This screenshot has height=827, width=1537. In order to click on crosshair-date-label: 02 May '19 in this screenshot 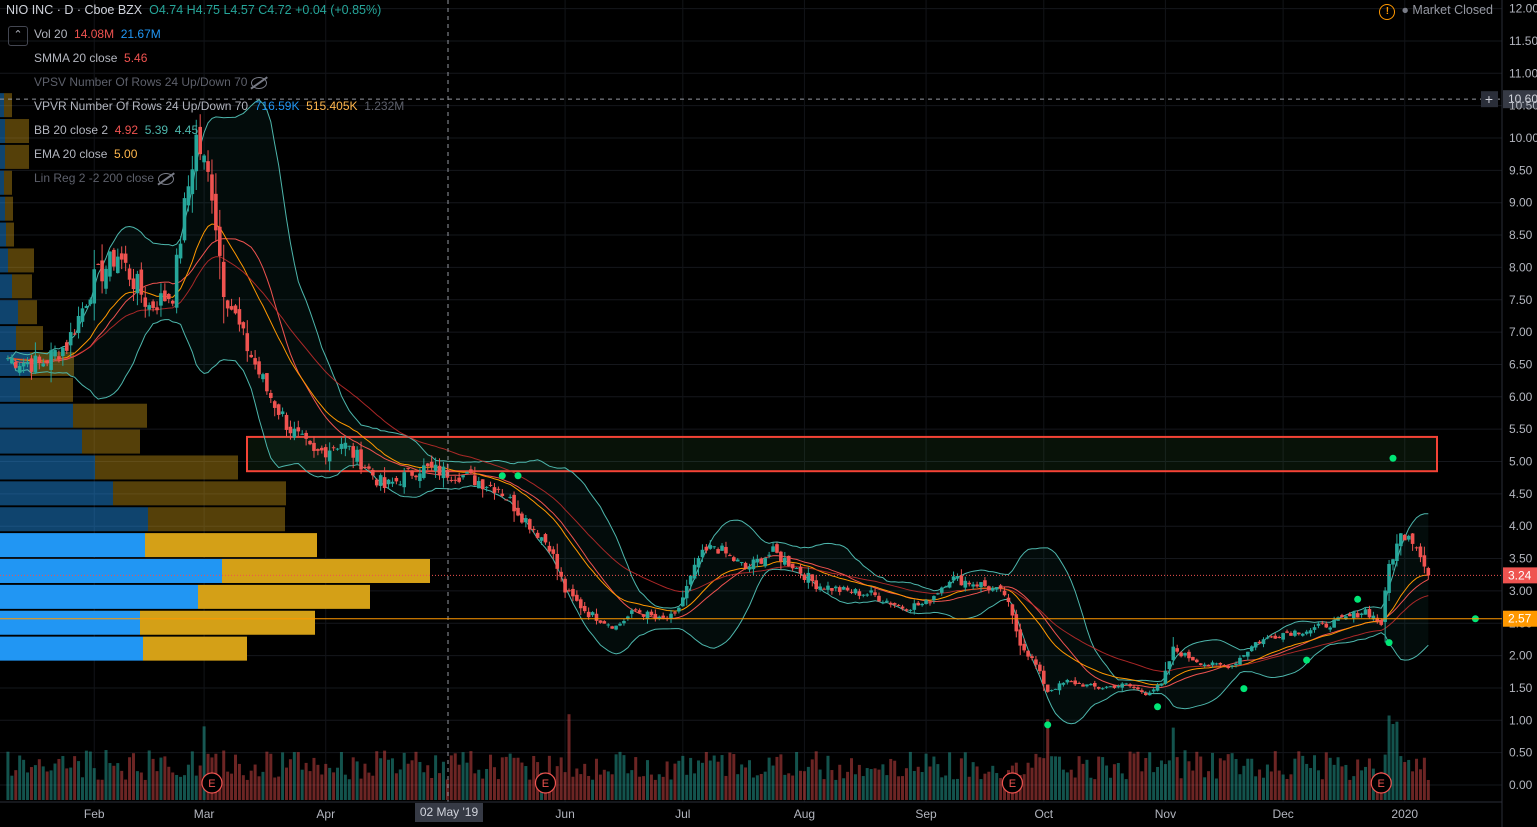, I will do `click(449, 812)`.